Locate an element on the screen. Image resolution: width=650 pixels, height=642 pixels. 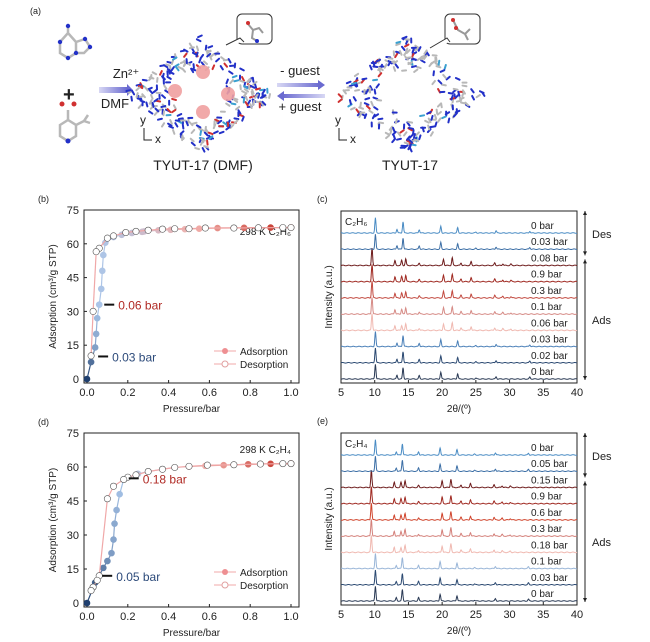
y-axis-title: Adsorption (cm³/g STP) is located at coordinates (53, 520).